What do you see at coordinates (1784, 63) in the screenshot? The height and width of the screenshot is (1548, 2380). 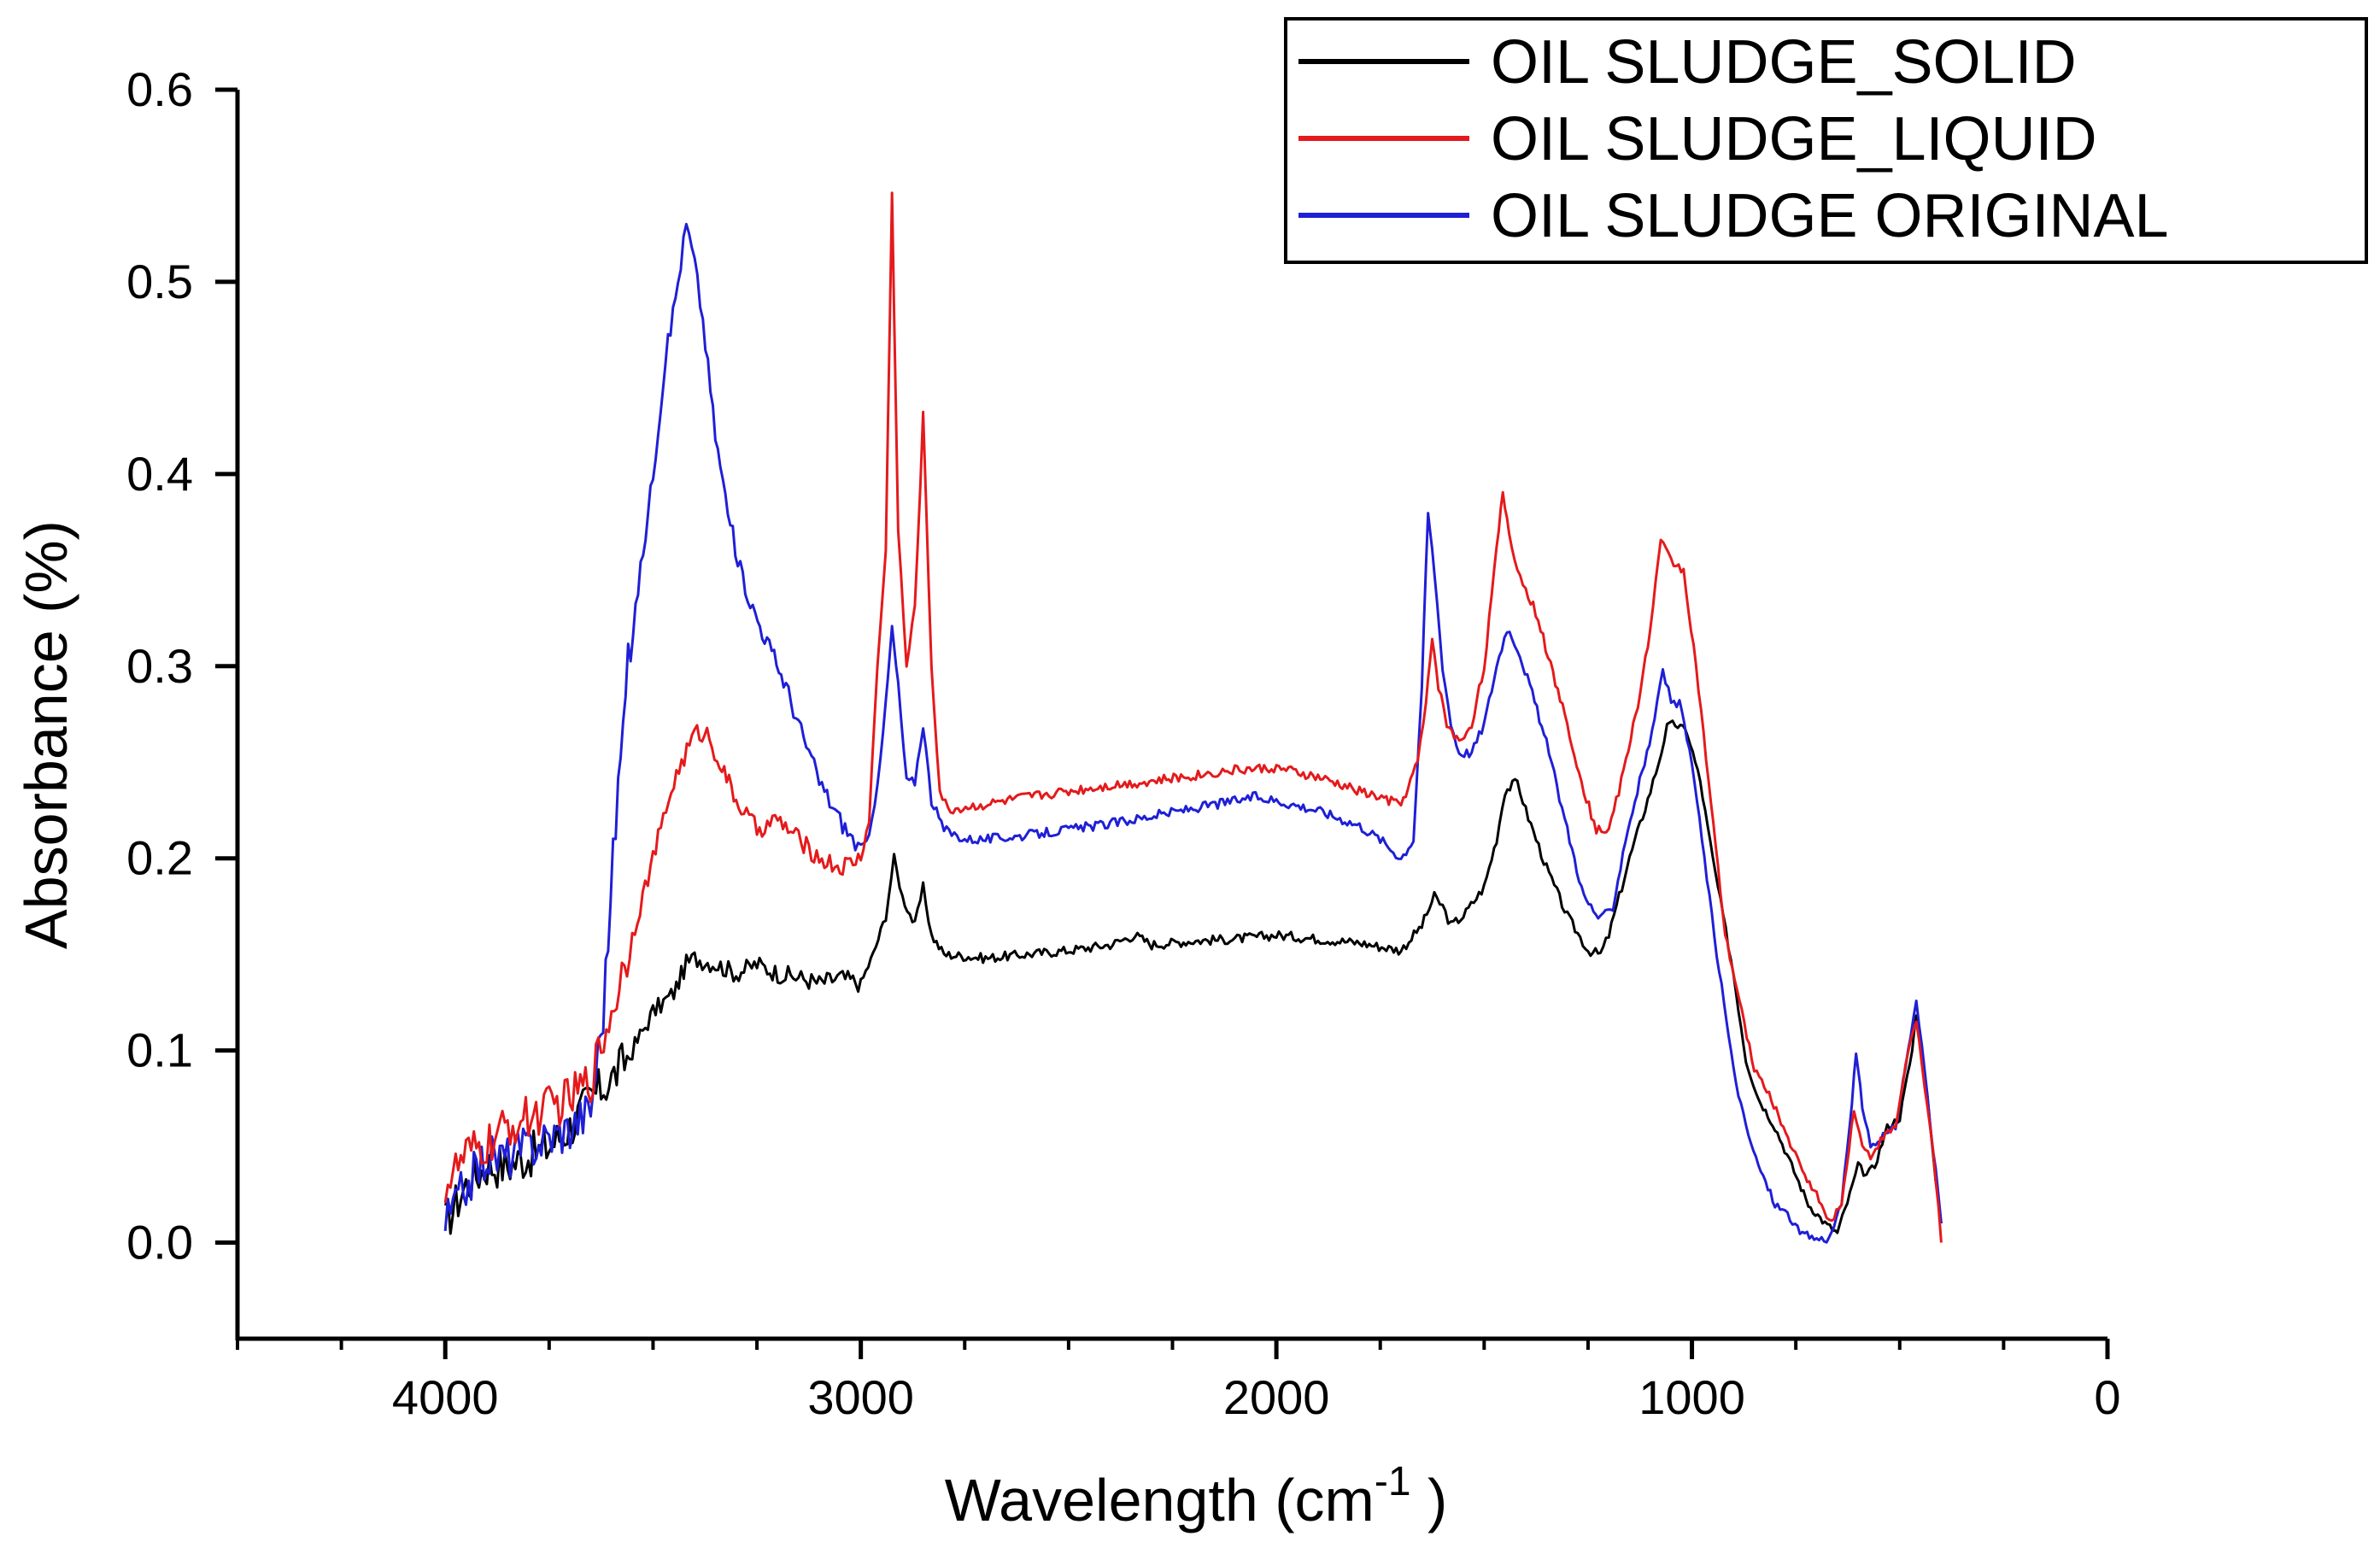 I see `legend-label: OIL SLUDGE_SOLID` at bounding box center [1784, 63].